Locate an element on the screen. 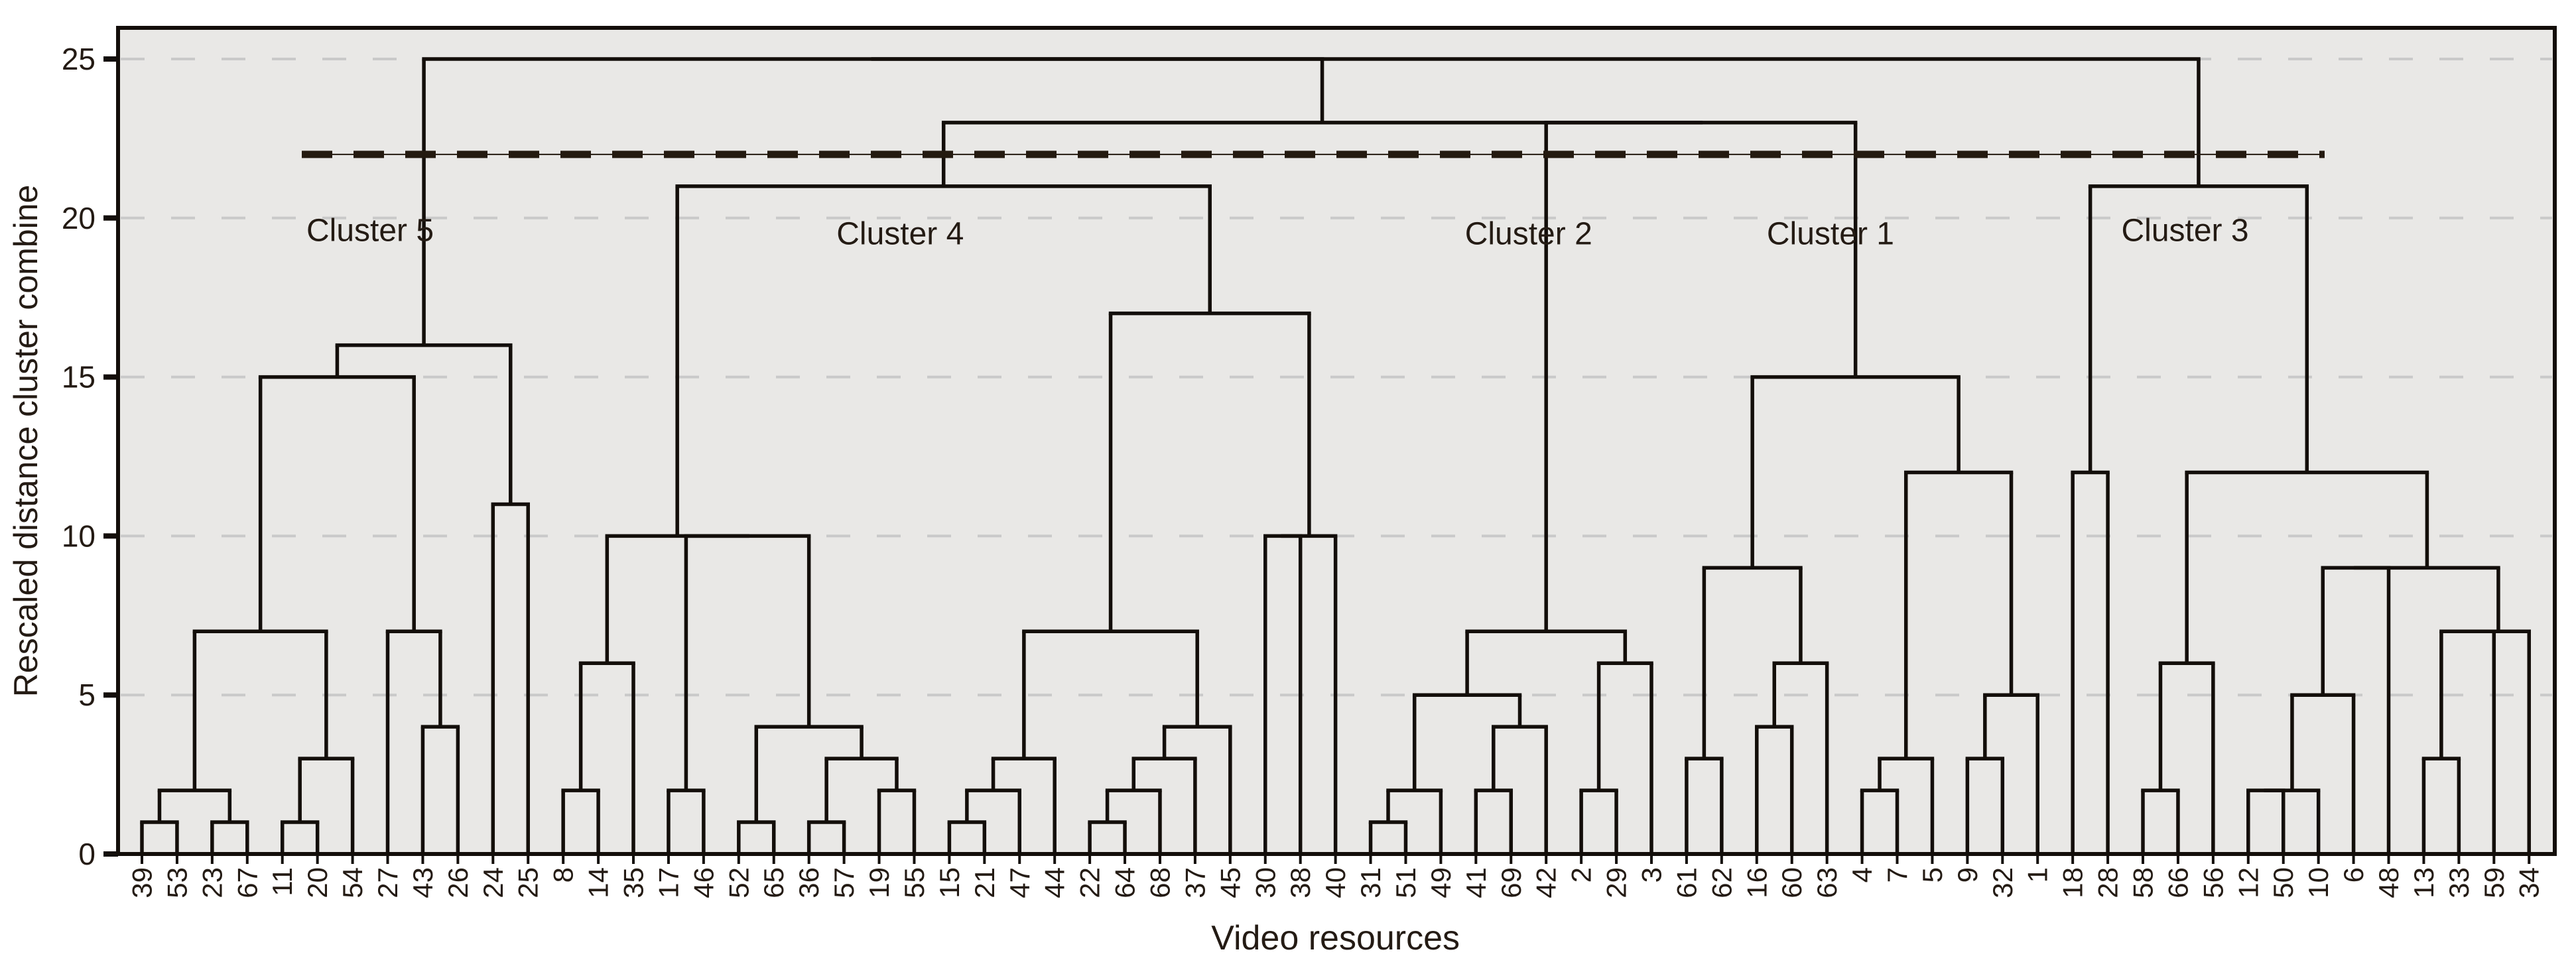  cluster-label-cluster-4: Cluster 4 is located at coordinates (900, 233).